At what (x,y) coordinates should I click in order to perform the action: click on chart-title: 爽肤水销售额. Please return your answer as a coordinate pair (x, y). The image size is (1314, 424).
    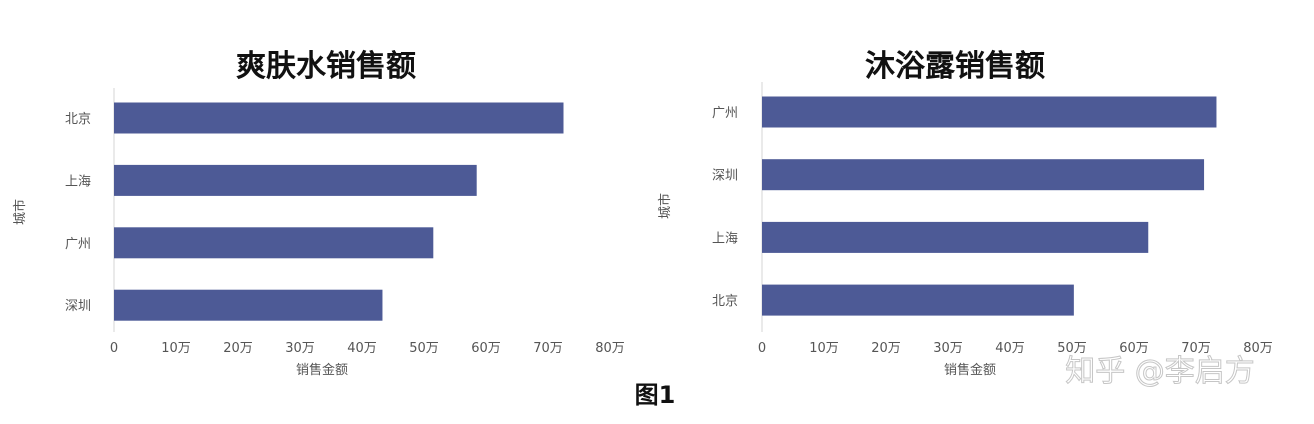
    Looking at the image, I should click on (326, 66).